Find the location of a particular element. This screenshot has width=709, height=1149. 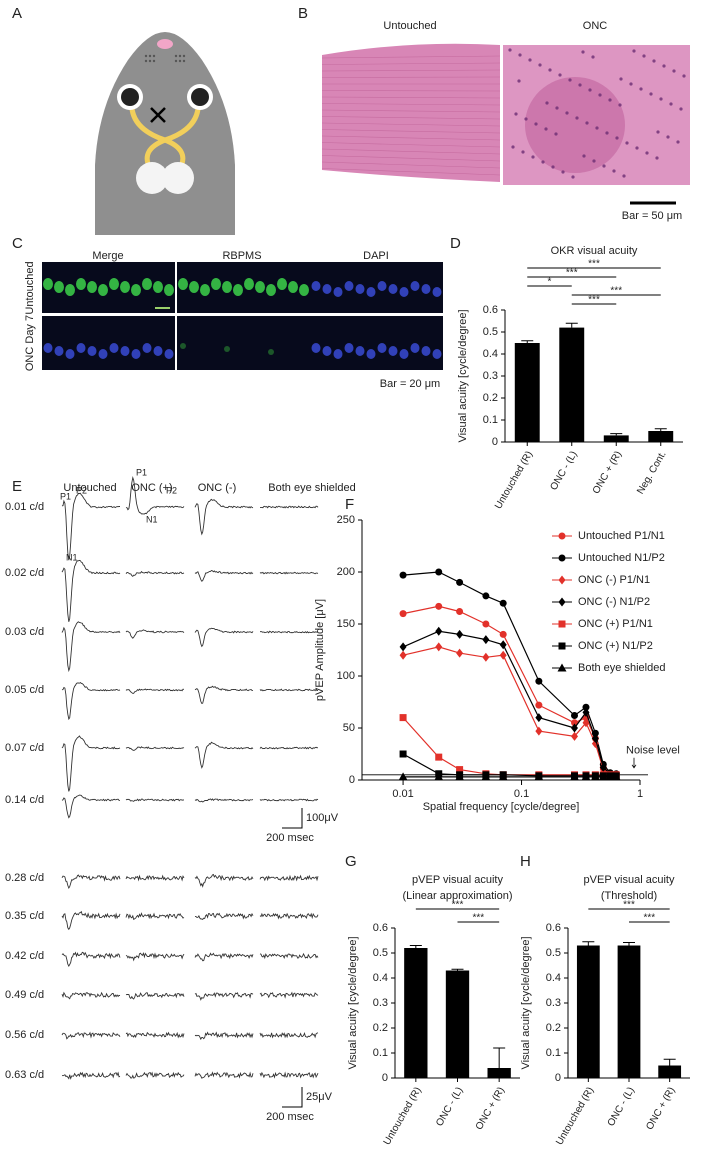

error-bar is located at coordinates (527, 341).